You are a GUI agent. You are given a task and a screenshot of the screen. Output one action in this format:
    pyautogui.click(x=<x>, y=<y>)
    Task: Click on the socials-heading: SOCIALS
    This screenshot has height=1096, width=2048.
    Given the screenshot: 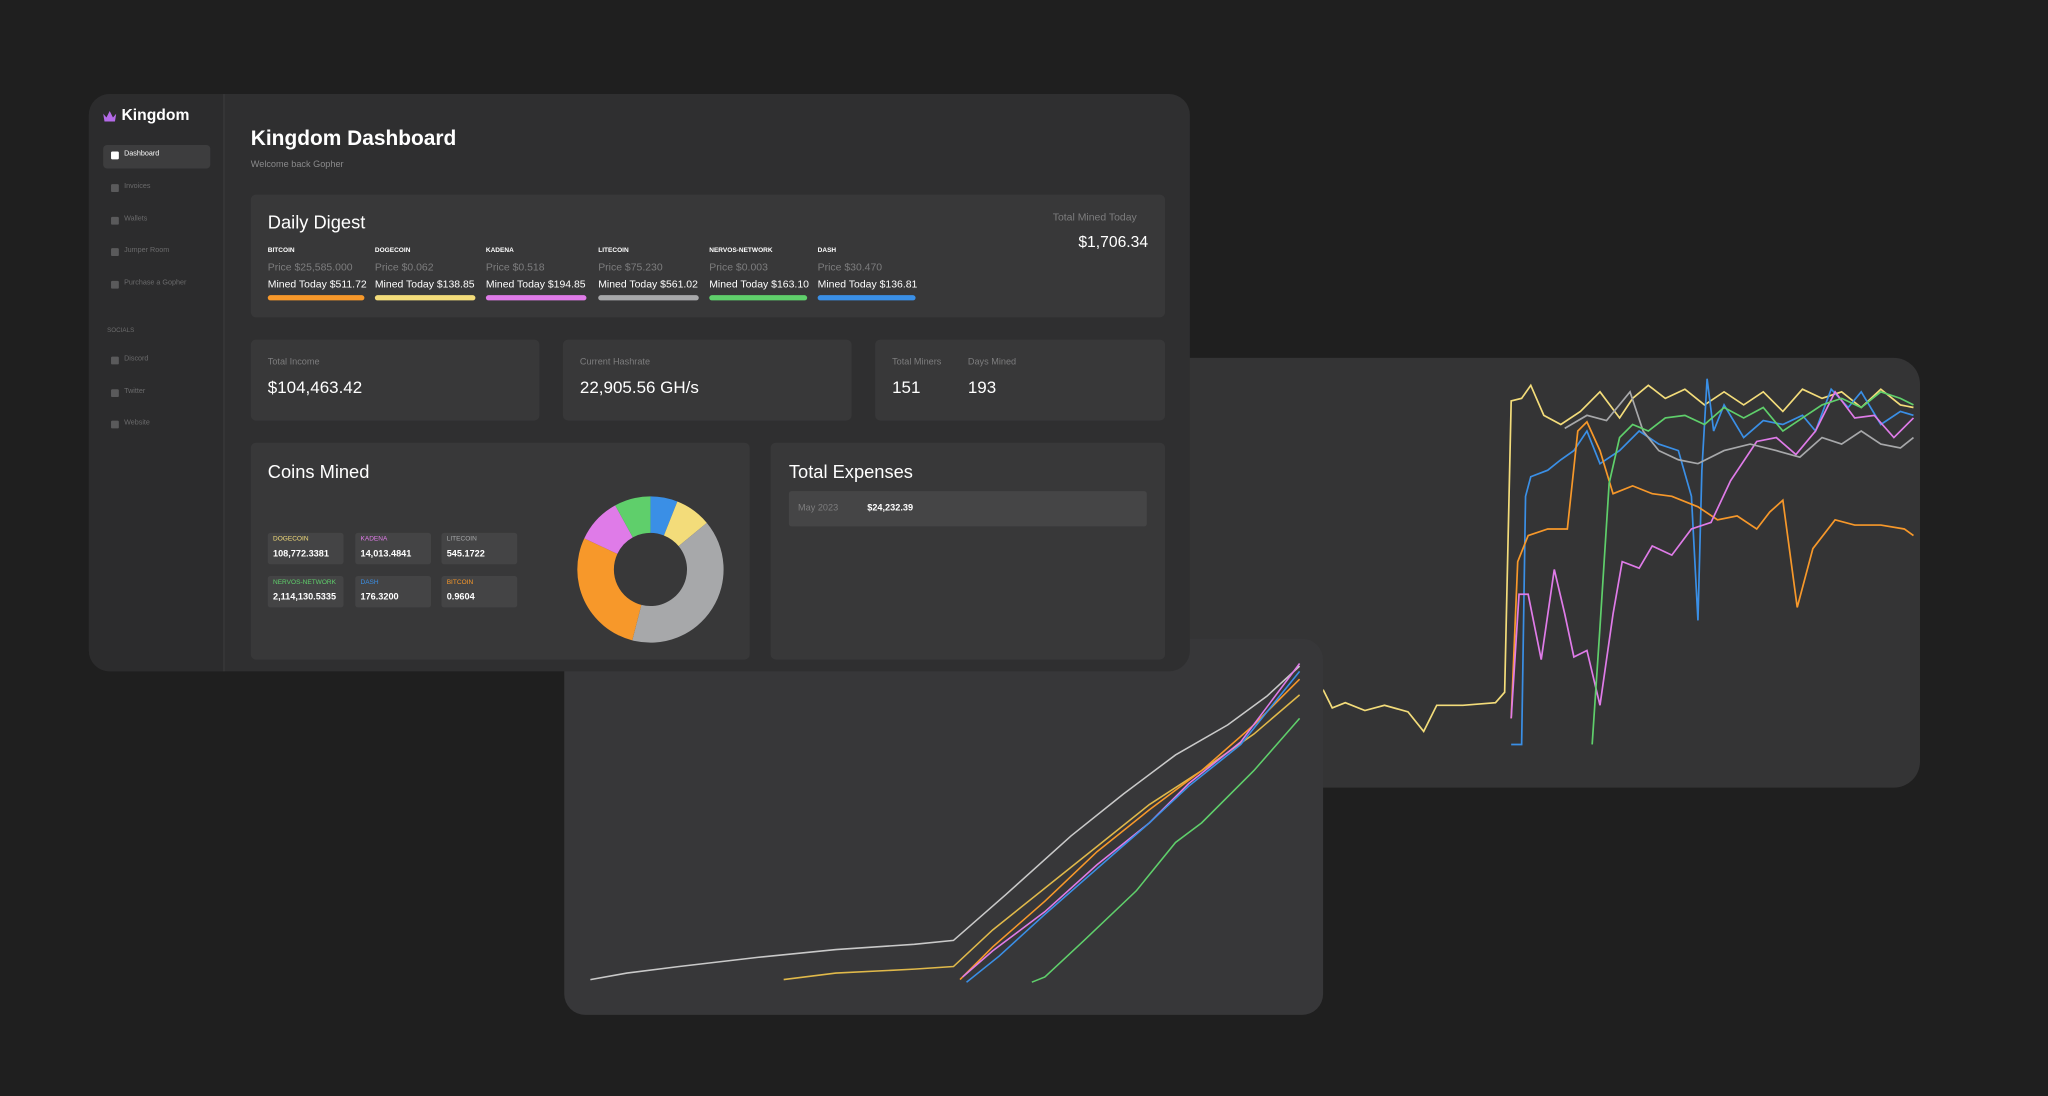 What is the action you would take?
    pyautogui.click(x=121, y=331)
    